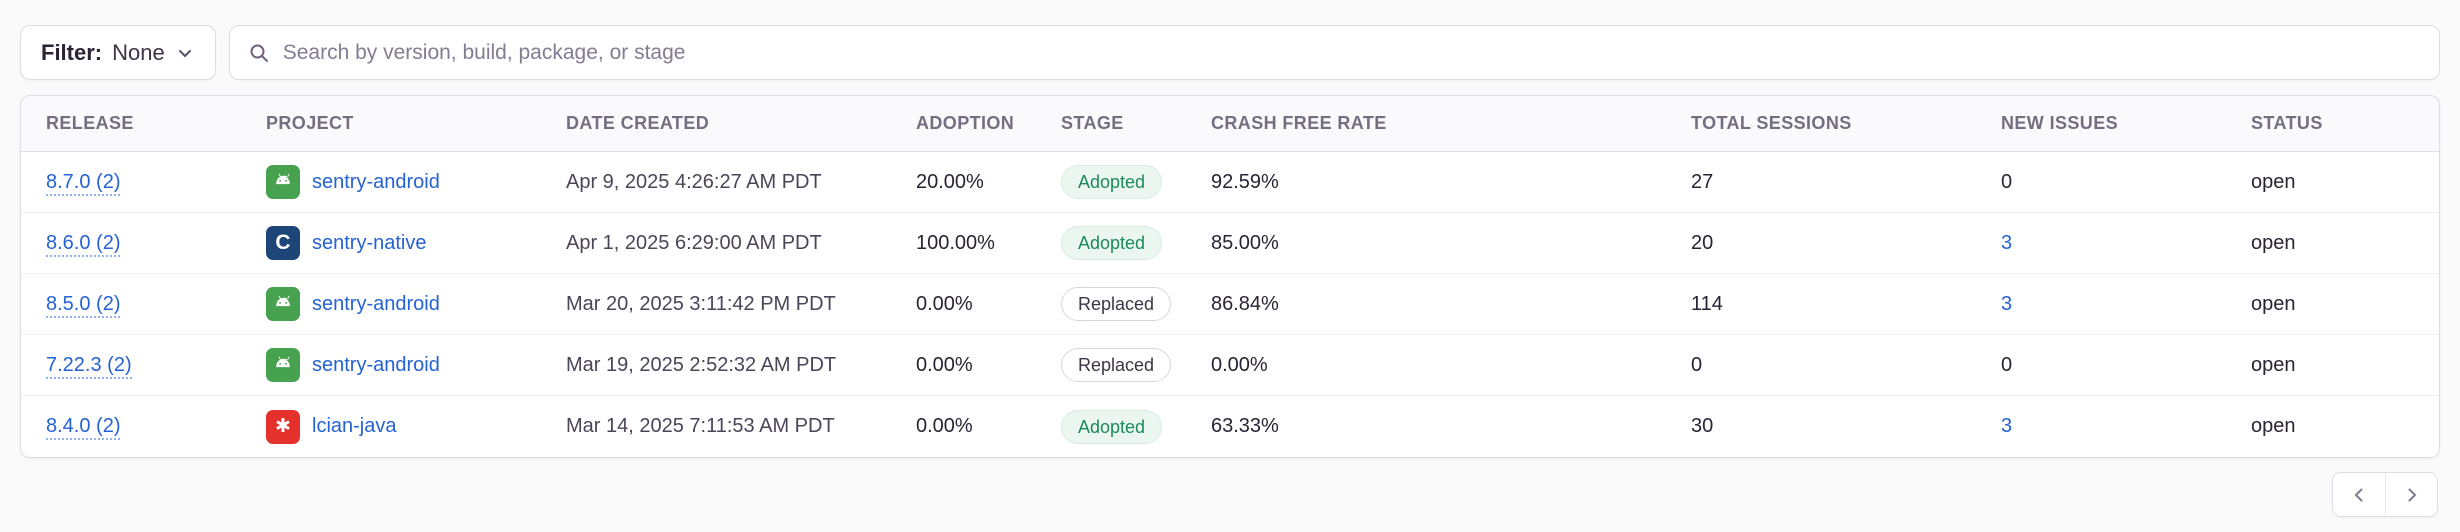 The width and height of the screenshot is (2460, 532). I want to click on filter-dropdown: Filter: None, so click(118, 52).